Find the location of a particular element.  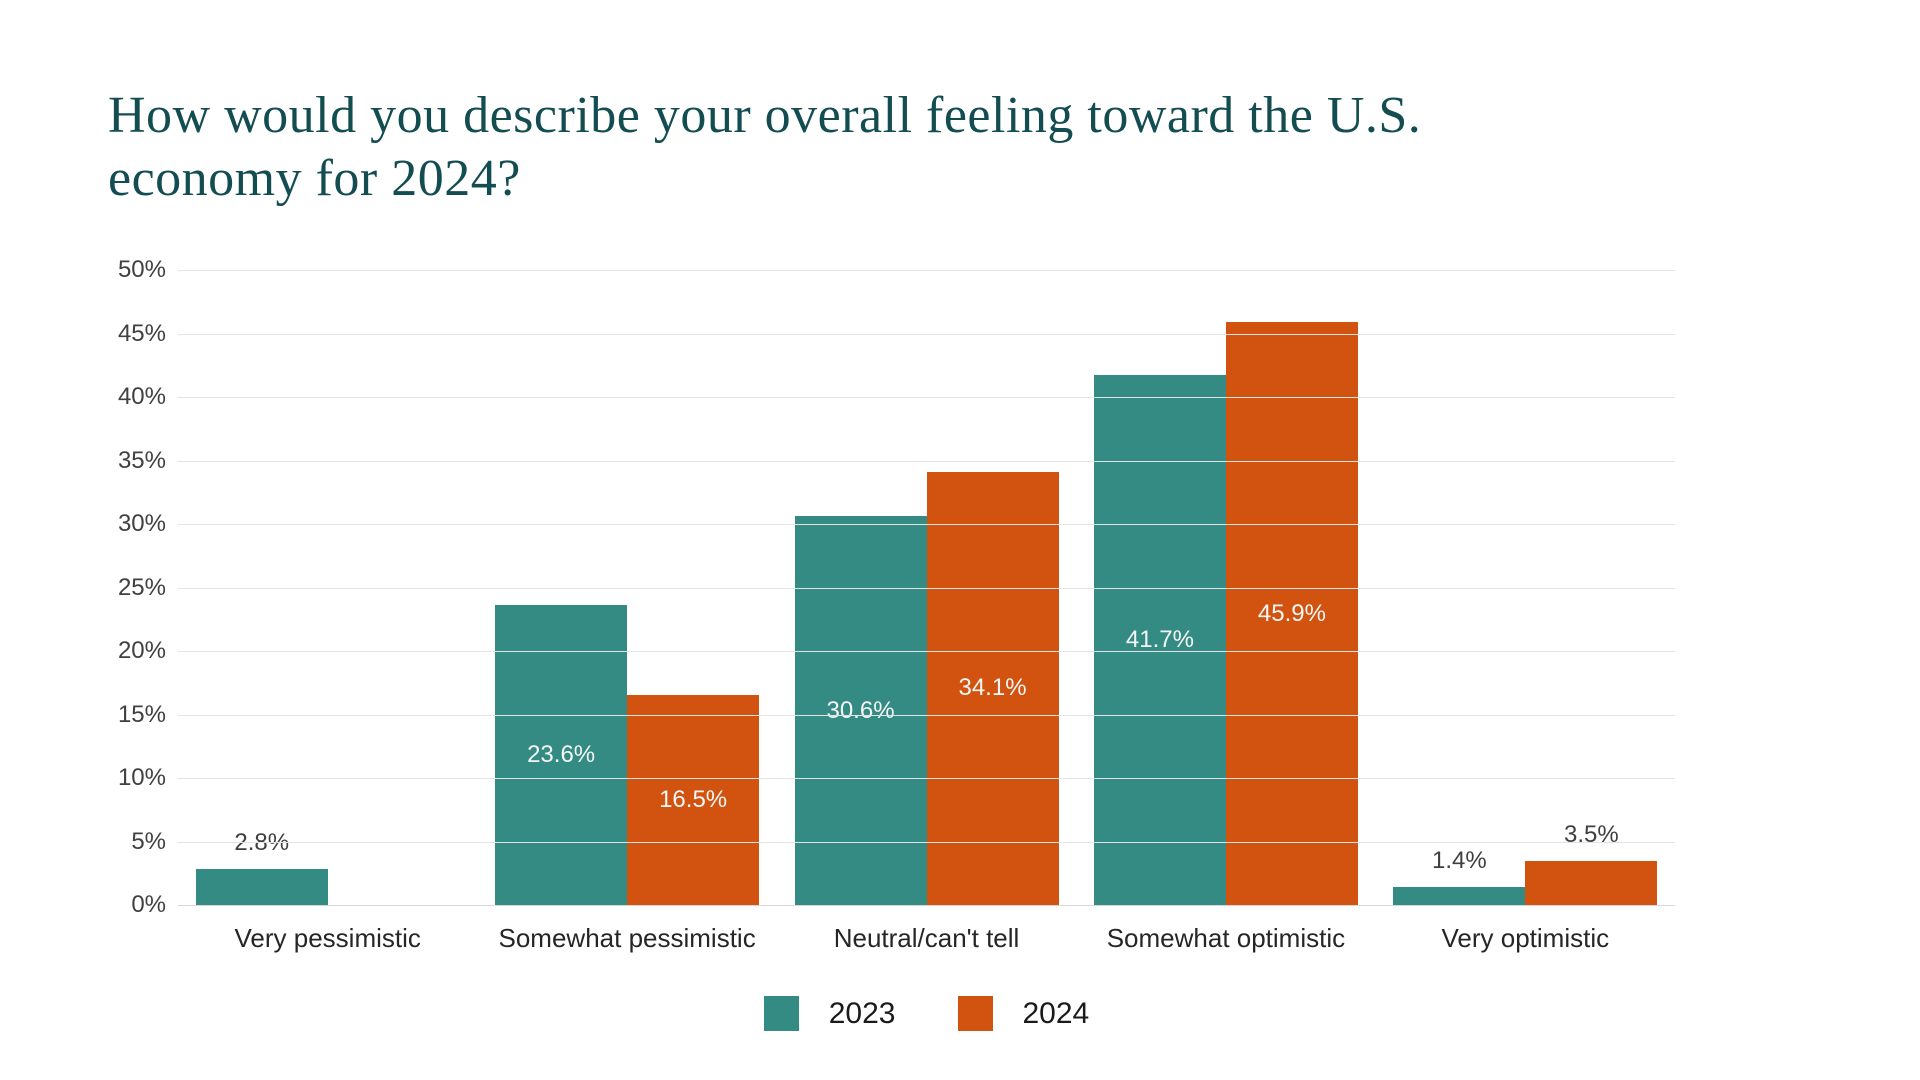

bar-2023-very-optimistic: 1.4% is located at coordinates (1459, 876).